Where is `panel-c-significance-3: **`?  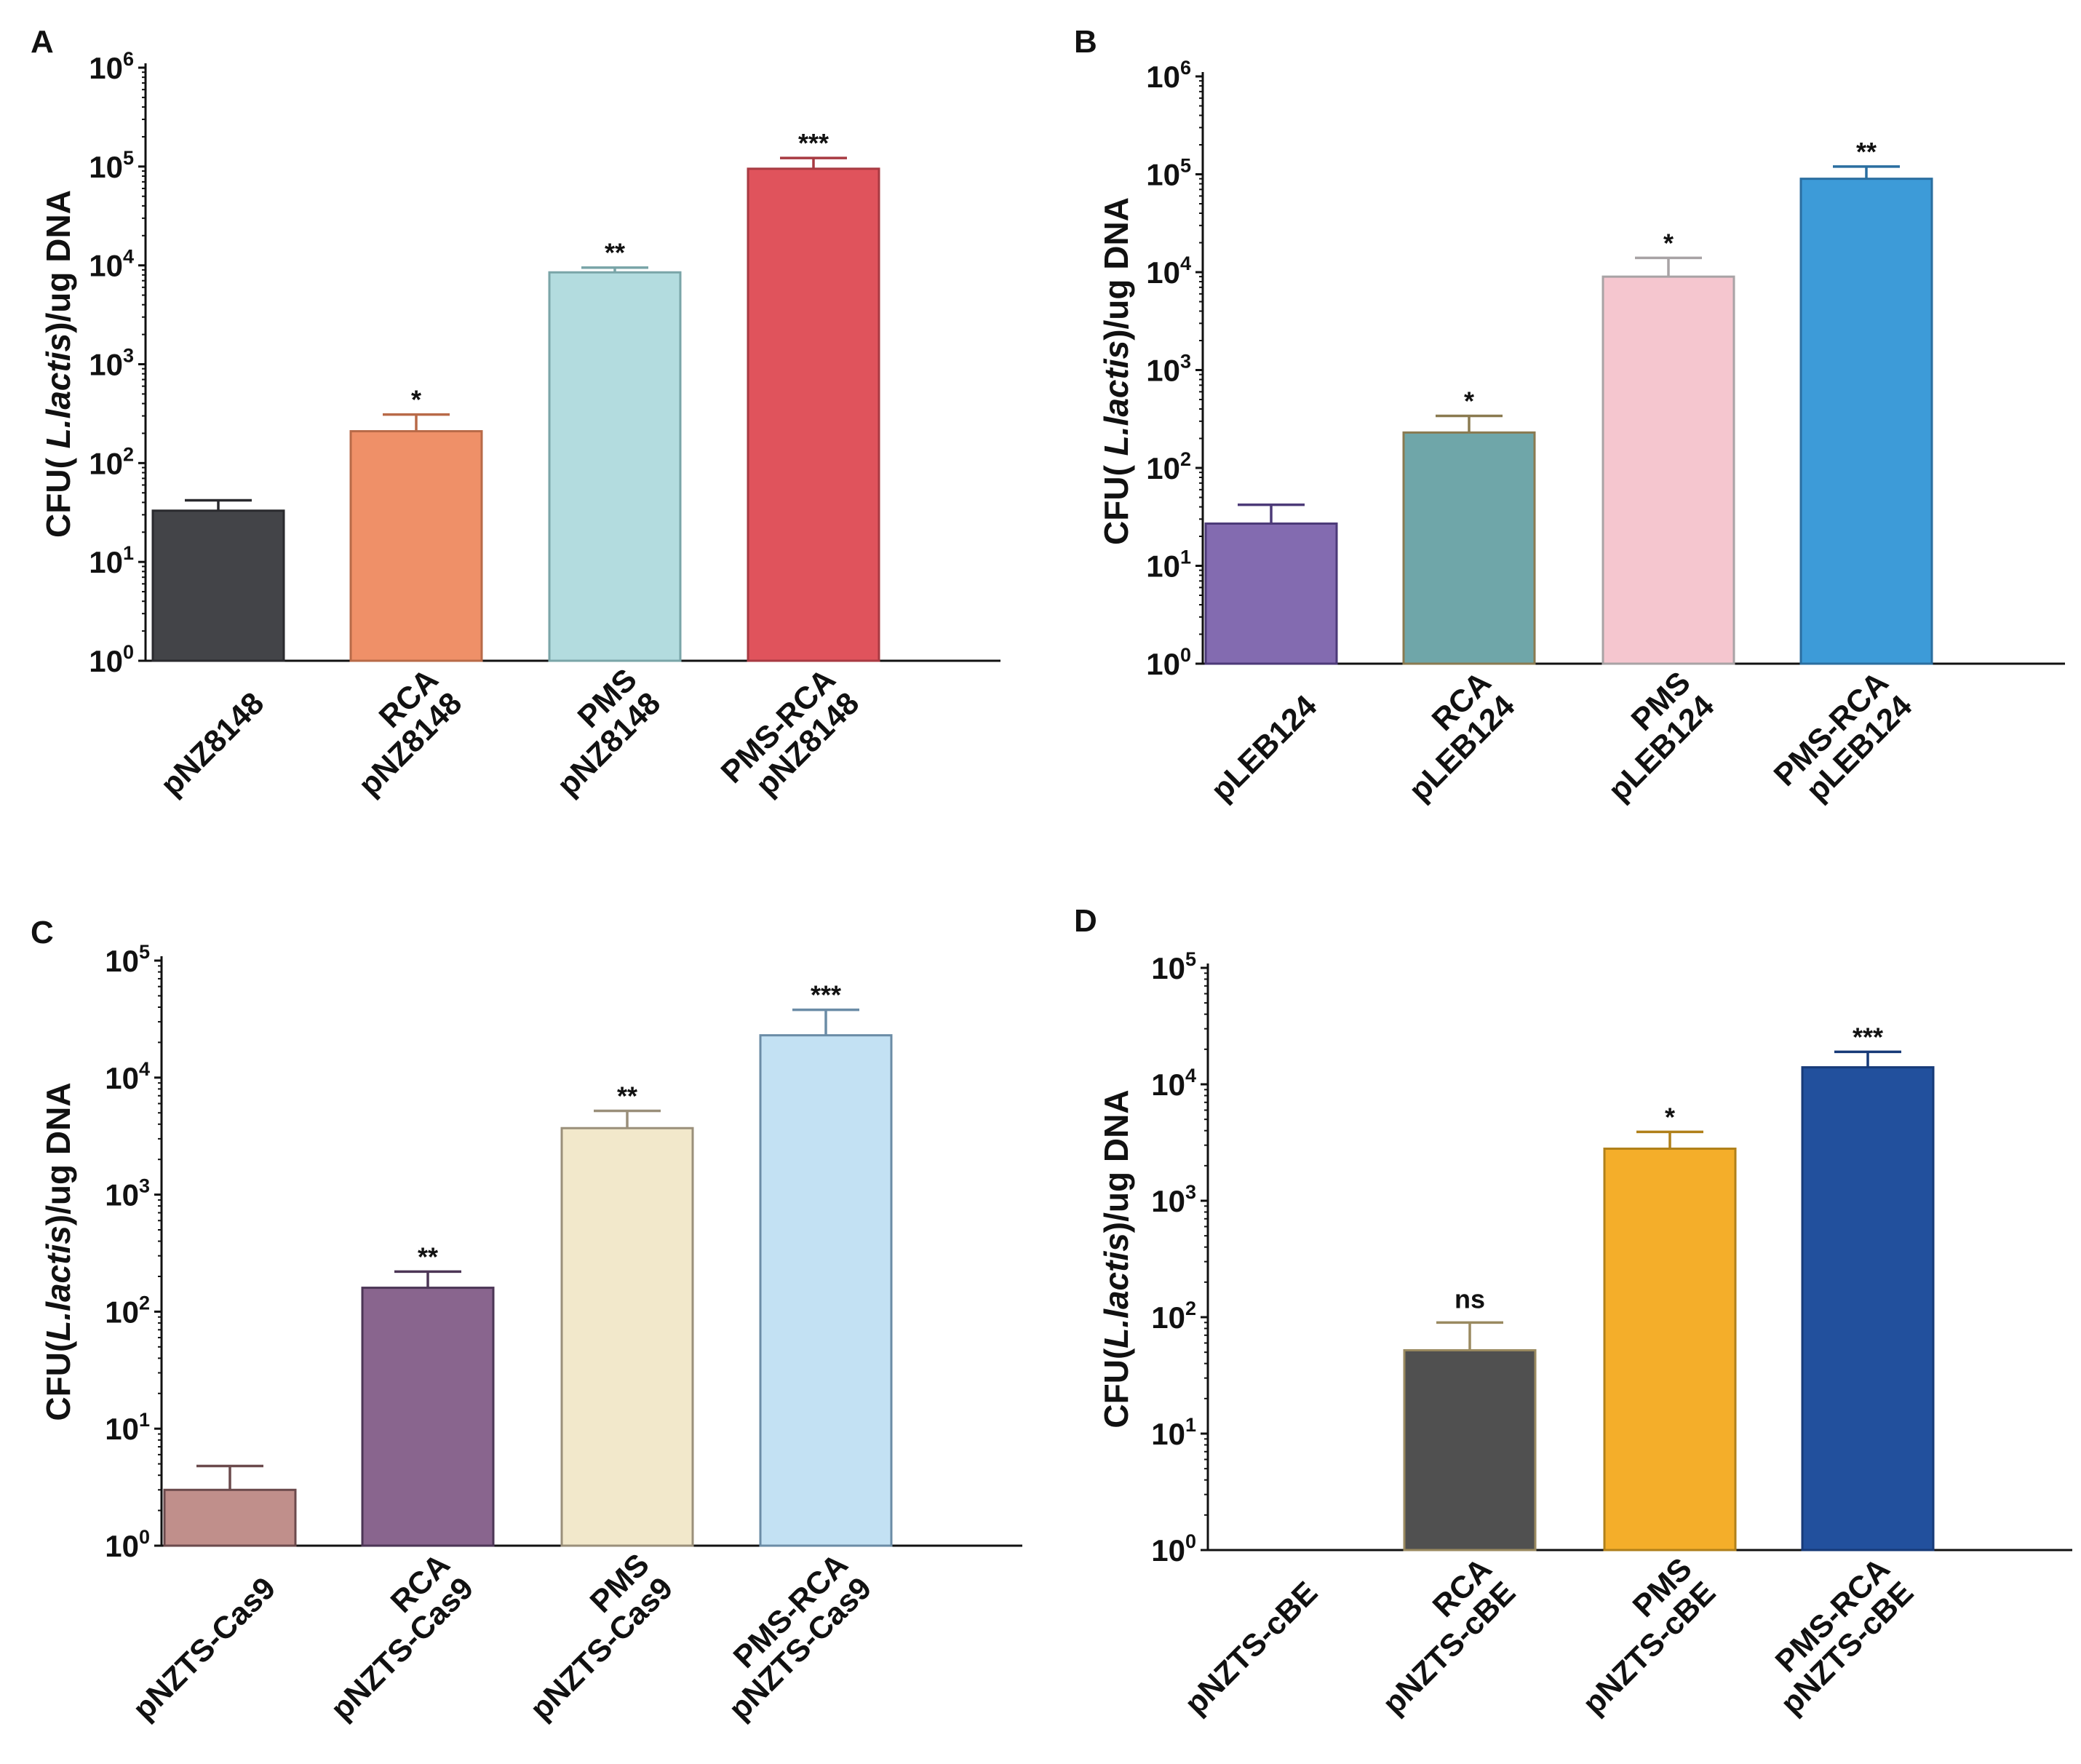 panel-c-significance-3: ** is located at coordinates (627, 1096).